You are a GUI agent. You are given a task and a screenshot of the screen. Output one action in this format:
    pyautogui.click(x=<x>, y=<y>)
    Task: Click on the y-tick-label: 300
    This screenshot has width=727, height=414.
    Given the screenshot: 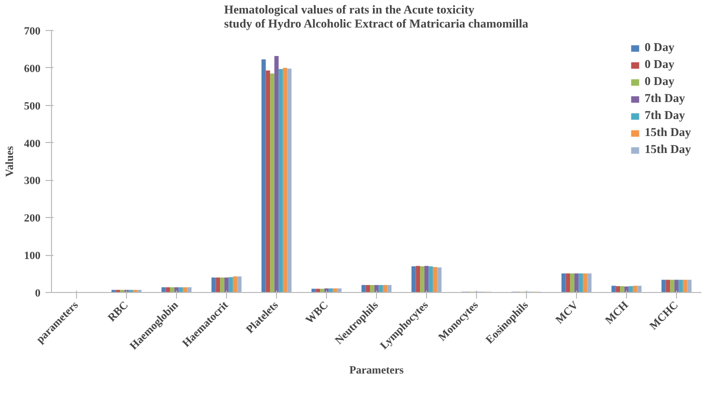 What is the action you would take?
    pyautogui.click(x=32, y=181)
    